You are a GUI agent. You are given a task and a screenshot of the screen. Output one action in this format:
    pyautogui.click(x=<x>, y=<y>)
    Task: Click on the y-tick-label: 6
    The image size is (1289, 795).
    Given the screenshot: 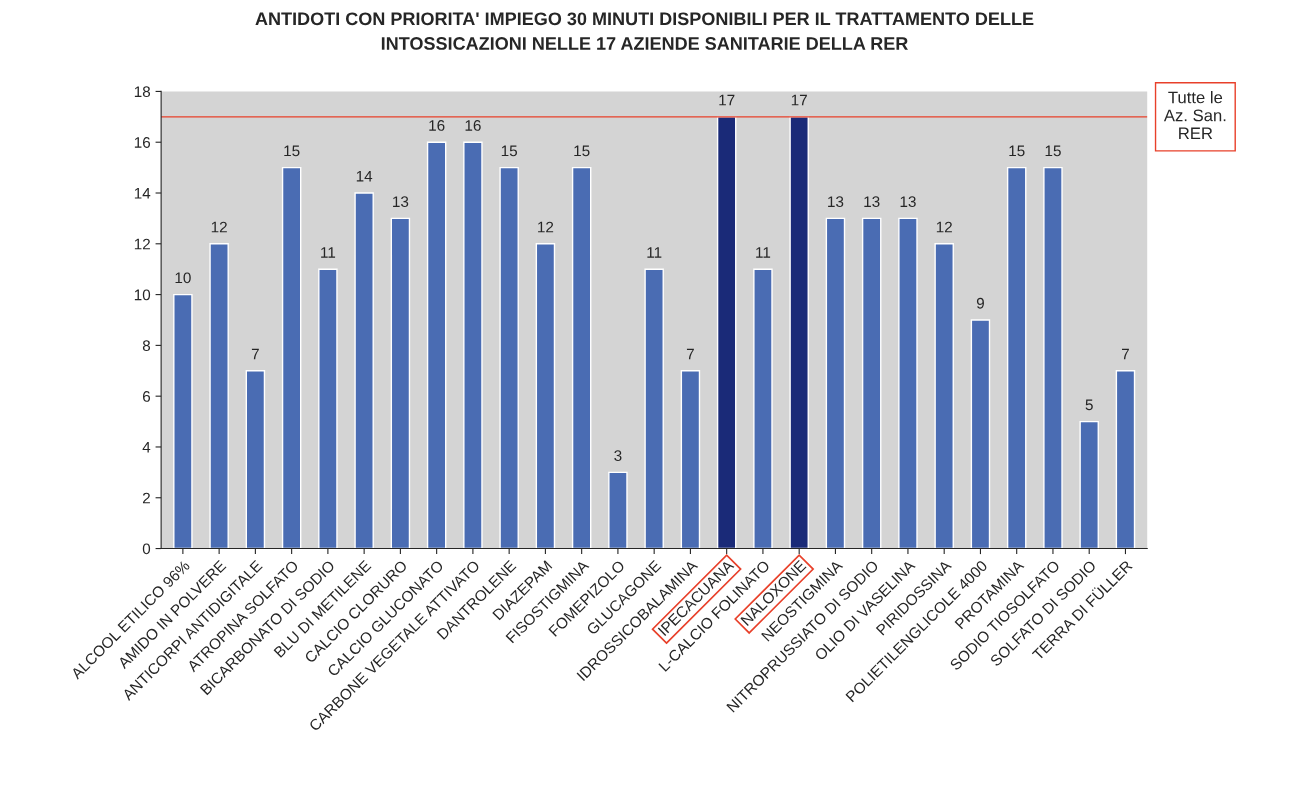 What is the action you would take?
    pyautogui.click(x=146, y=396)
    